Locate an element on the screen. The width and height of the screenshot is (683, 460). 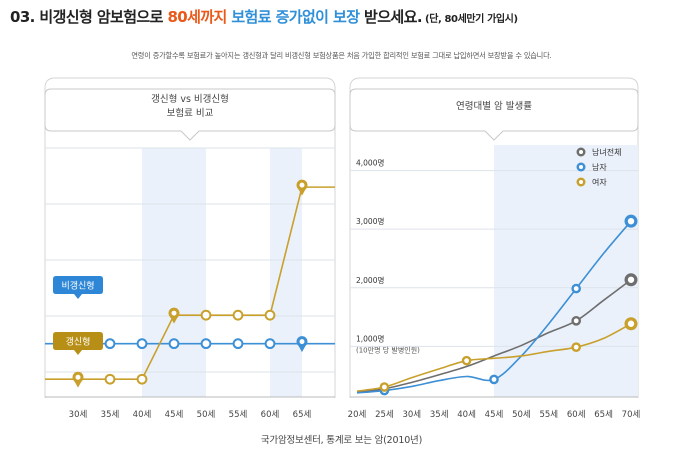
legend-label: 남녀전체 is located at coordinates (606, 152).